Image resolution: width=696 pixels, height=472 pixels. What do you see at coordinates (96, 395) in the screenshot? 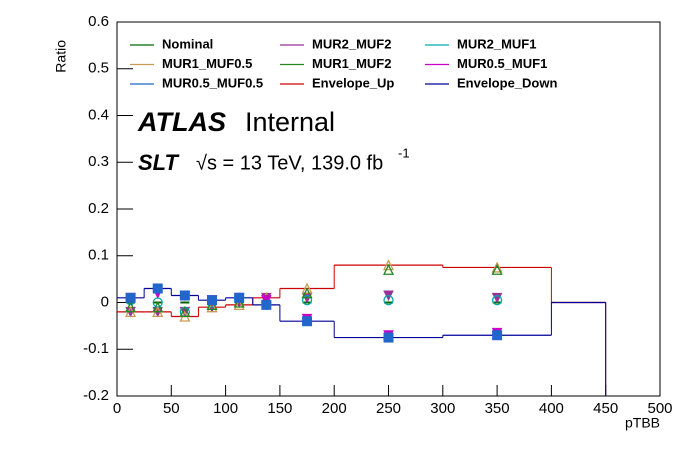
I see `y-tick-label: -0.2` at bounding box center [96, 395].